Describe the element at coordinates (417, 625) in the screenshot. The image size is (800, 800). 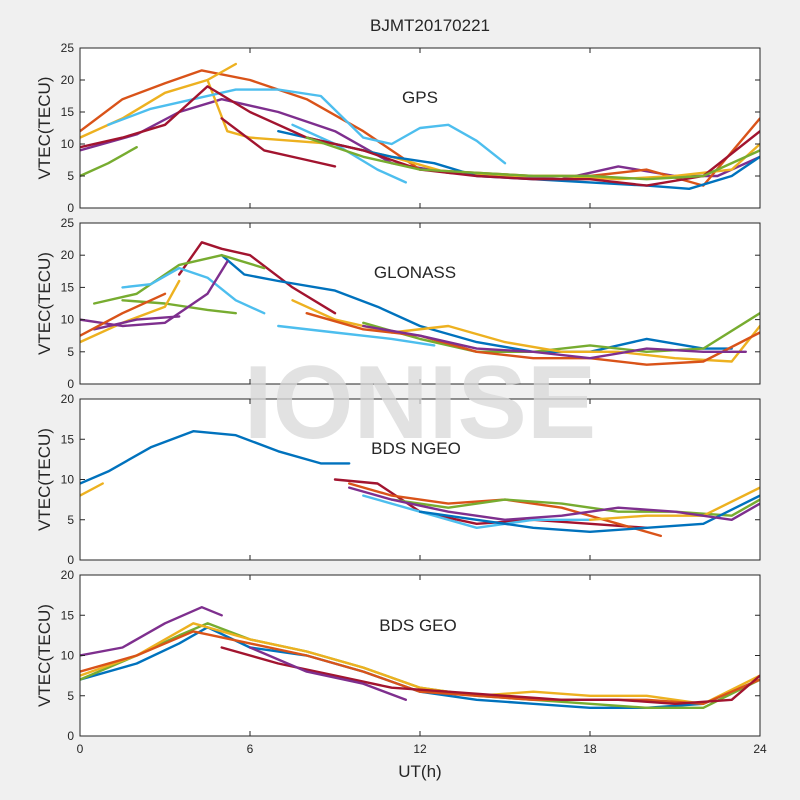
I see `panel-label: BDS GEO` at that location.